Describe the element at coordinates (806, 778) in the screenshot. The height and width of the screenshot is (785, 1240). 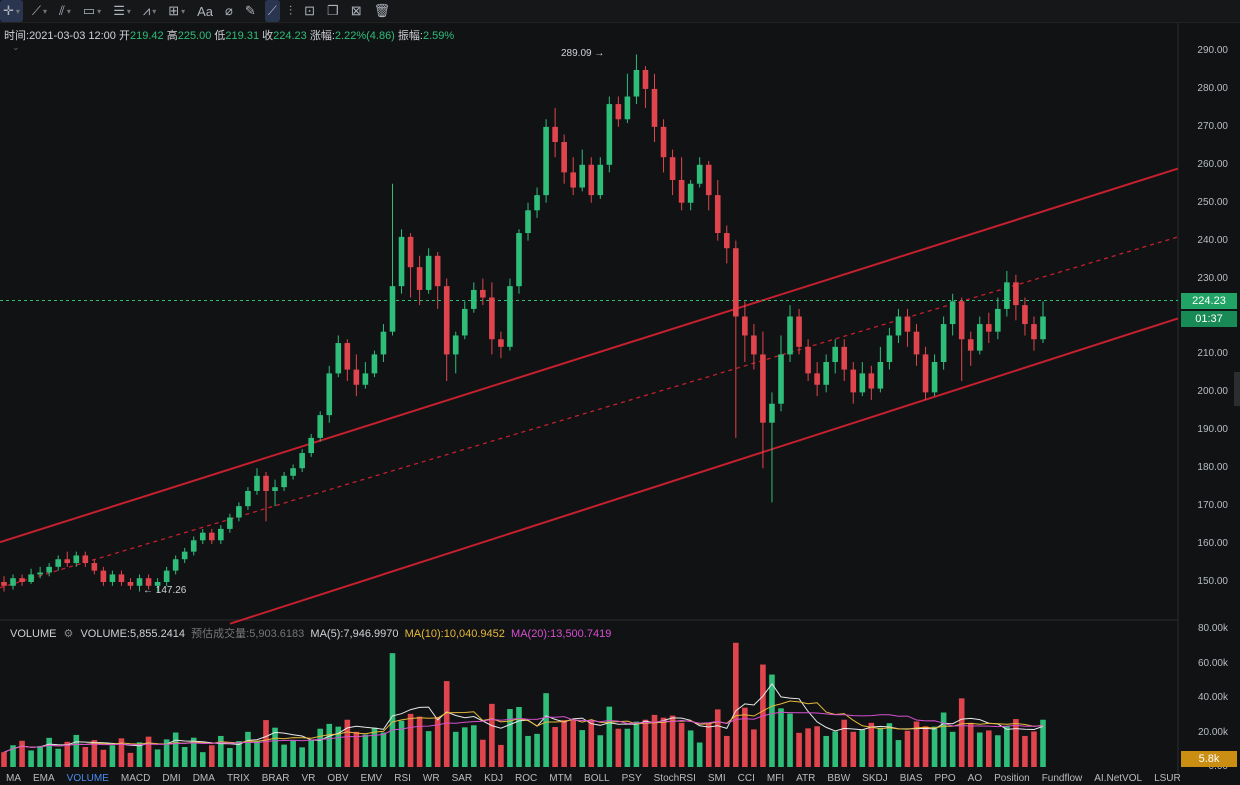
I see `indicator-tab: ATR` at that location.